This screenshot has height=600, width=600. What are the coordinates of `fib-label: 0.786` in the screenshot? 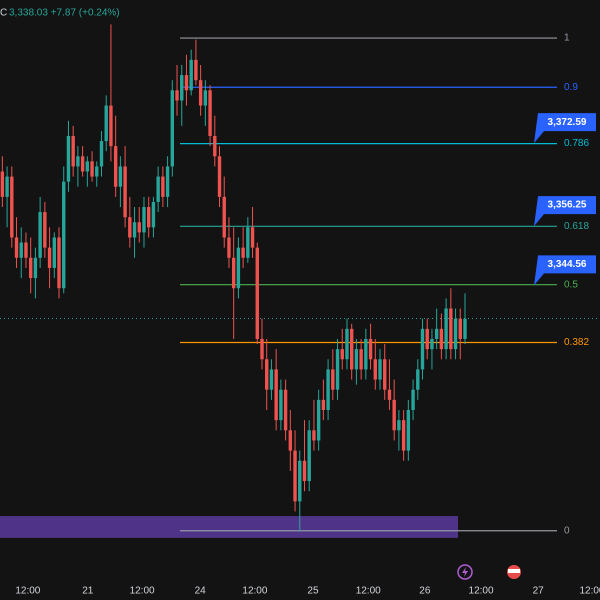 It's located at (576, 143).